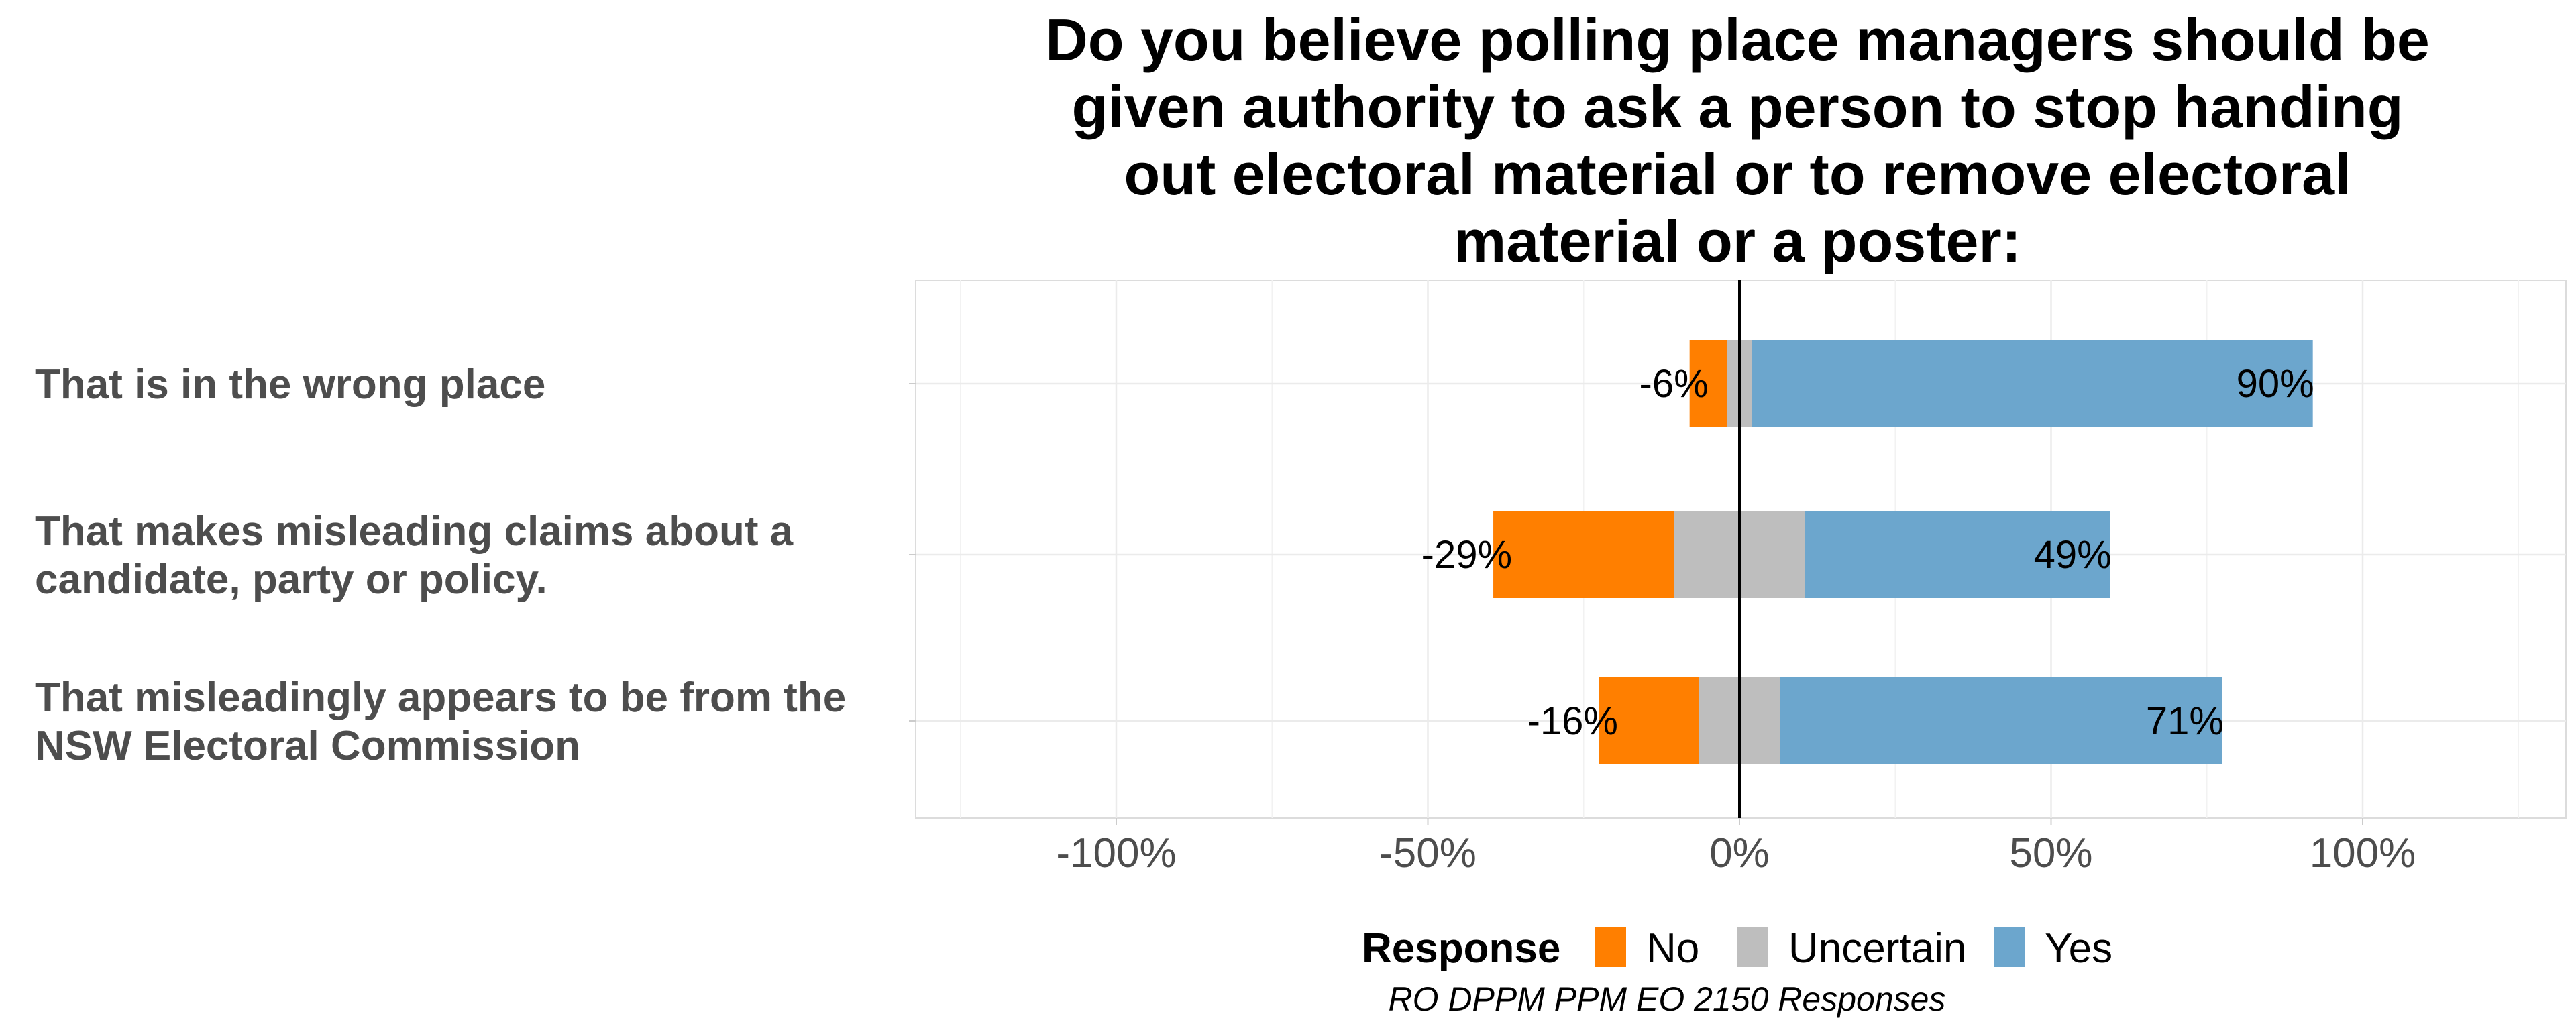 The height and width of the screenshot is (1030, 2576). What do you see at coordinates (2275, 384) in the screenshot?
I see `data-label-yes: 90%` at bounding box center [2275, 384].